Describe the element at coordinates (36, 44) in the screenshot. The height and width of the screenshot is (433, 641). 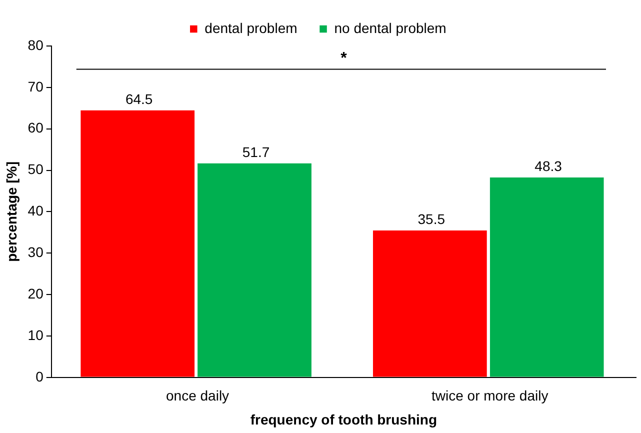
I see `y-tick-label: 80` at that location.